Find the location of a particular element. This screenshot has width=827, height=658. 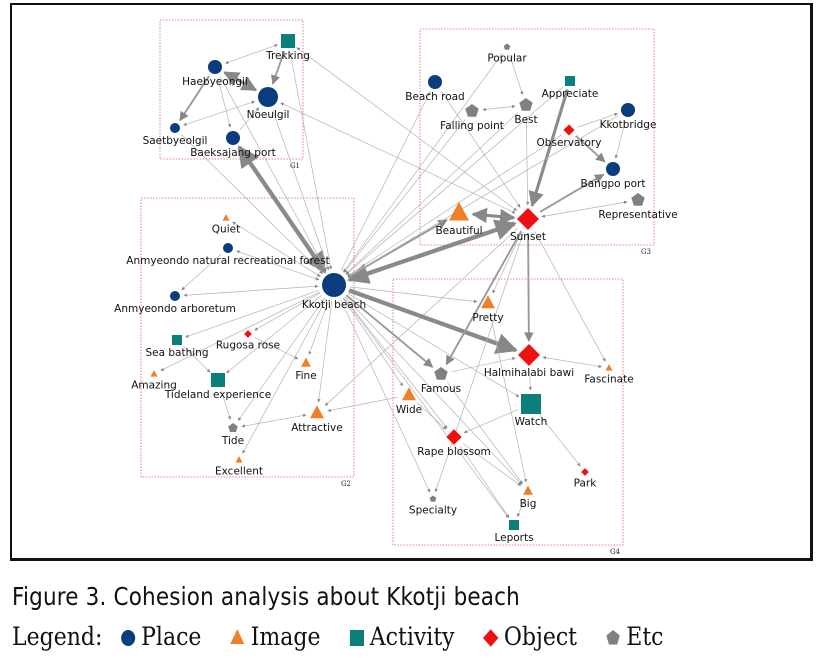

legend-etc-pentagon-icon is located at coordinates (613, 636).